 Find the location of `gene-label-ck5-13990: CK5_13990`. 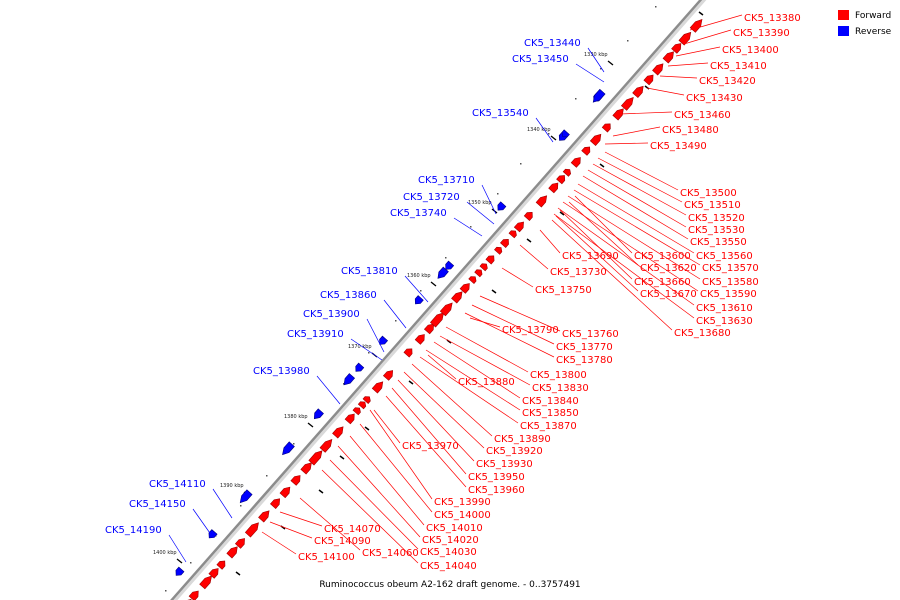

gene-label-ck5-13990: CK5_13990 is located at coordinates (462, 502).